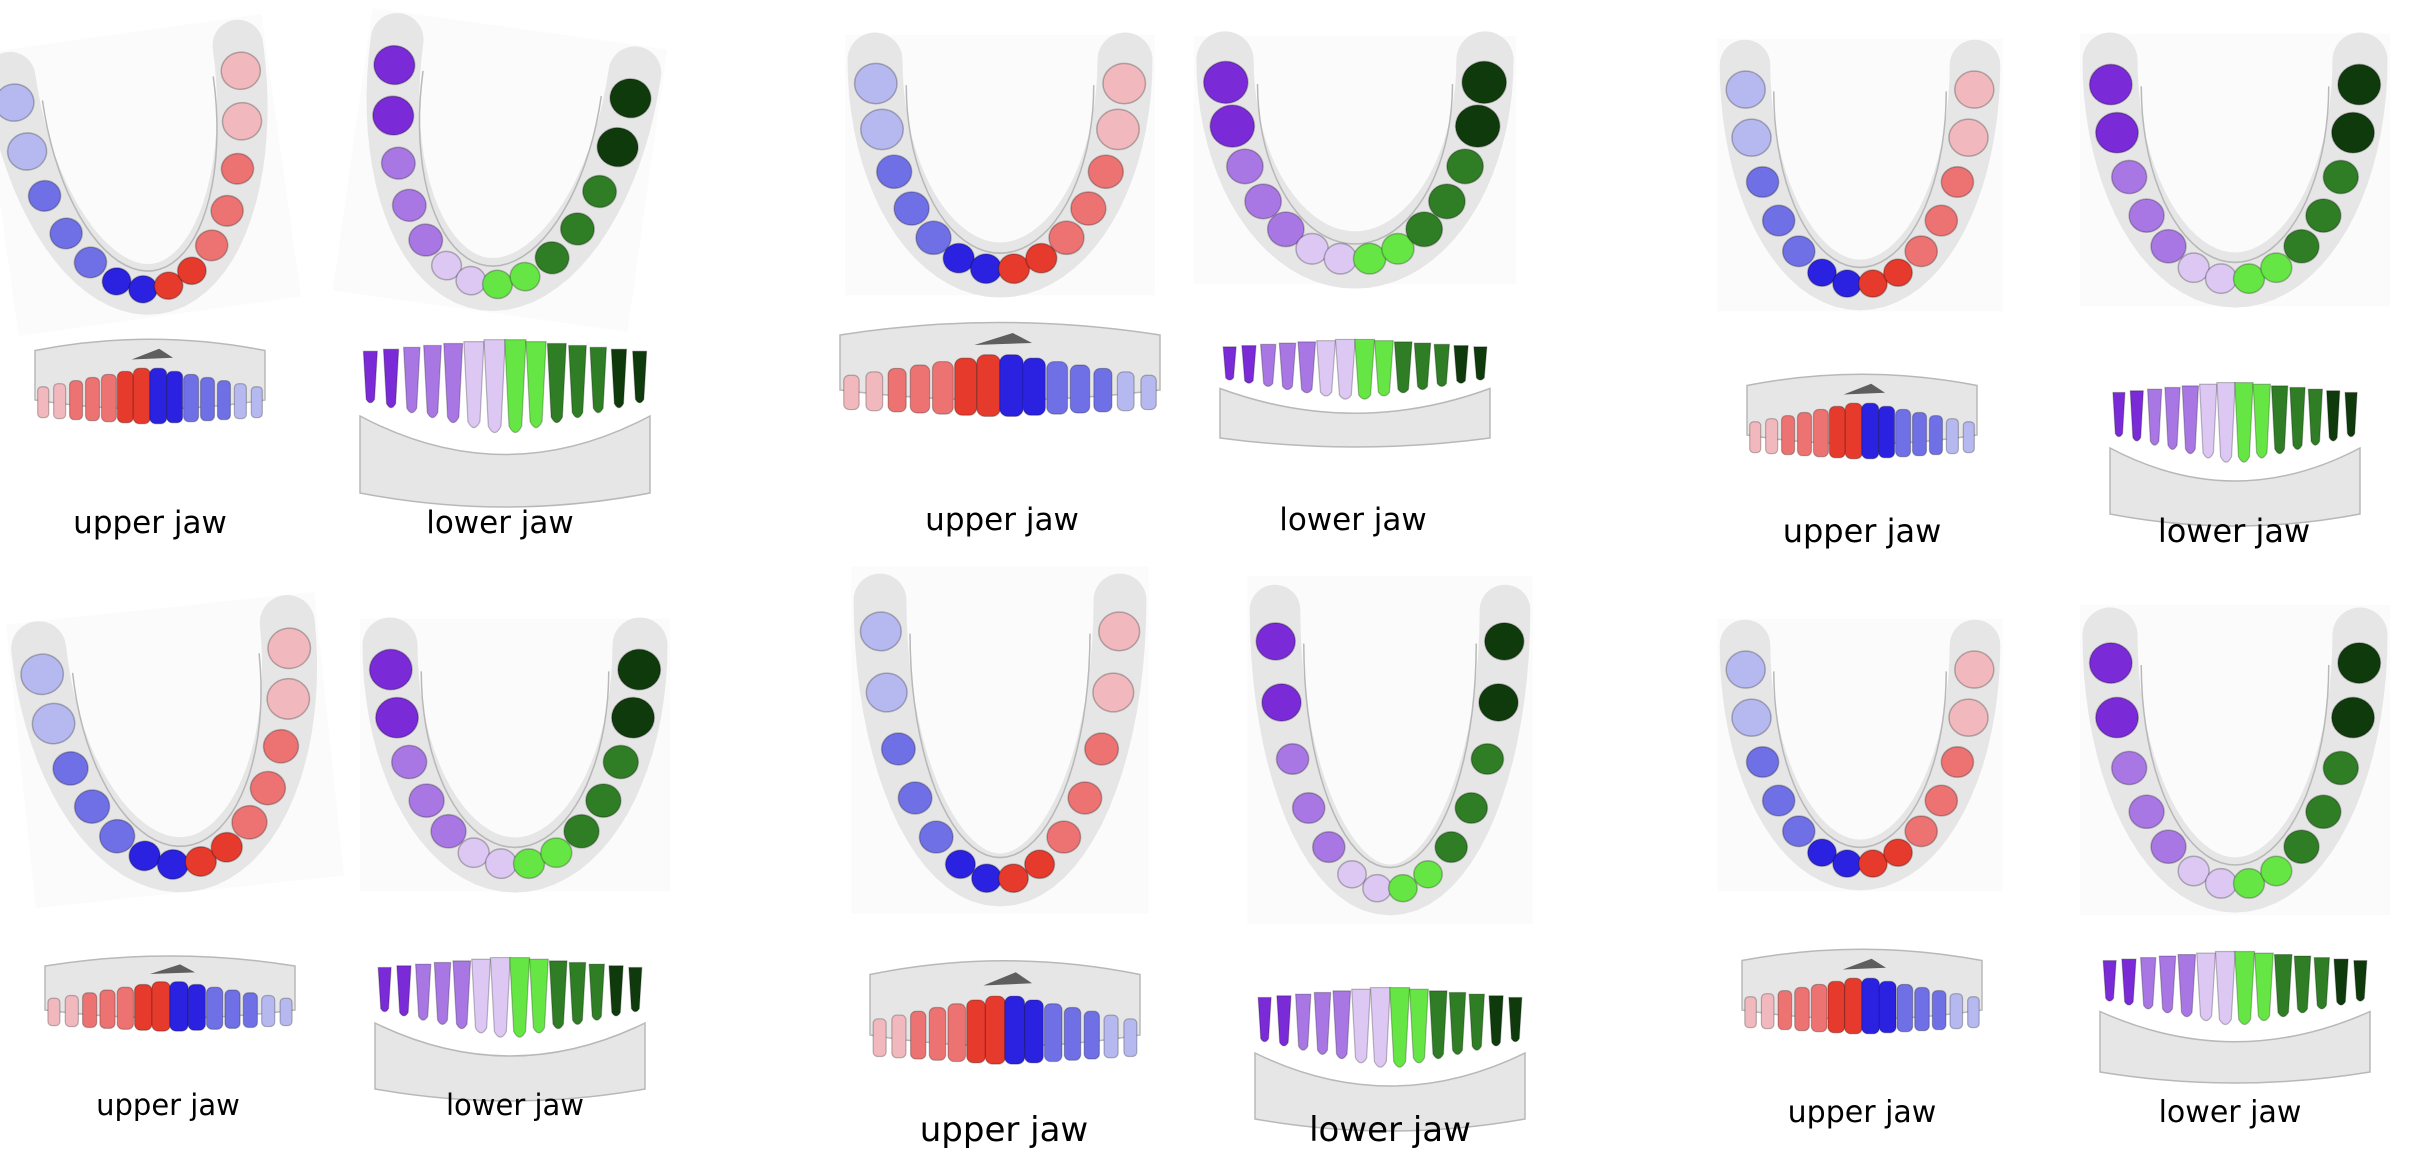  What do you see at coordinates (500, 170) in the screenshot?
I see `panel-1-lower-occlusal` at bounding box center [500, 170].